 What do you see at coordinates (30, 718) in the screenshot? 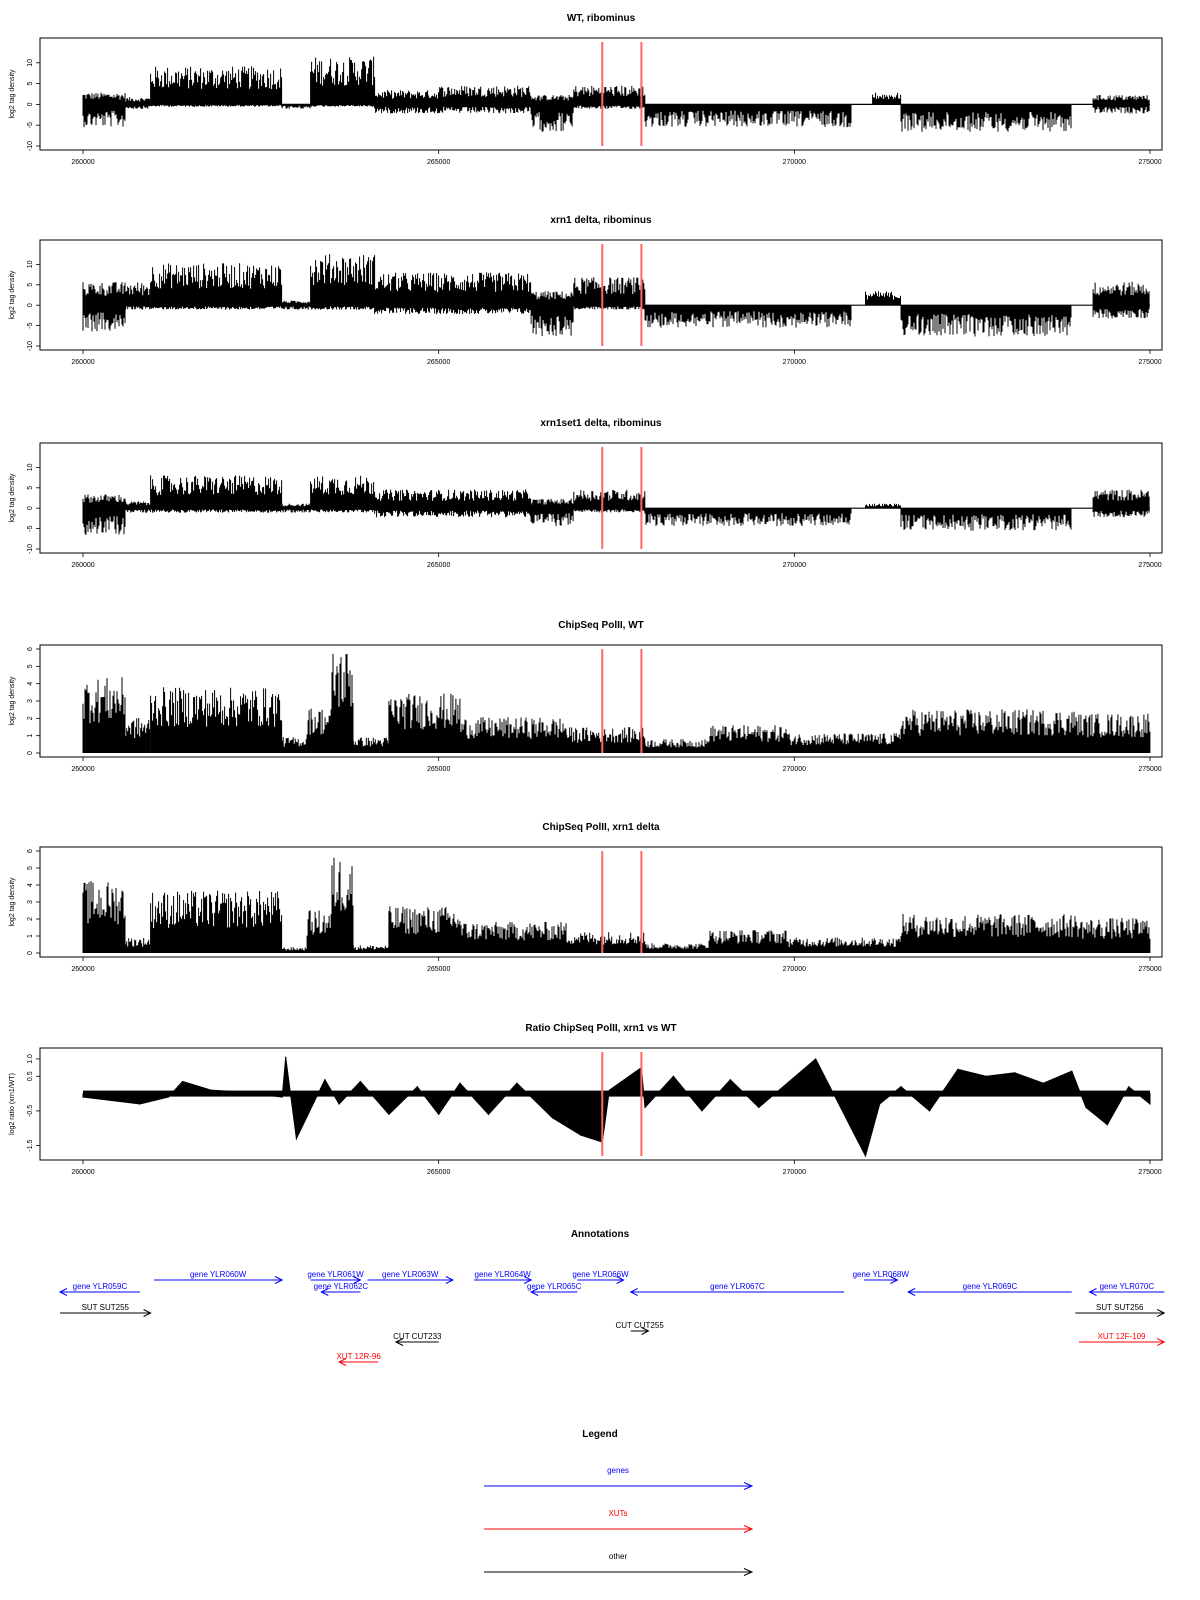
I see `y-tick-label: 2` at bounding box center [30, 718].